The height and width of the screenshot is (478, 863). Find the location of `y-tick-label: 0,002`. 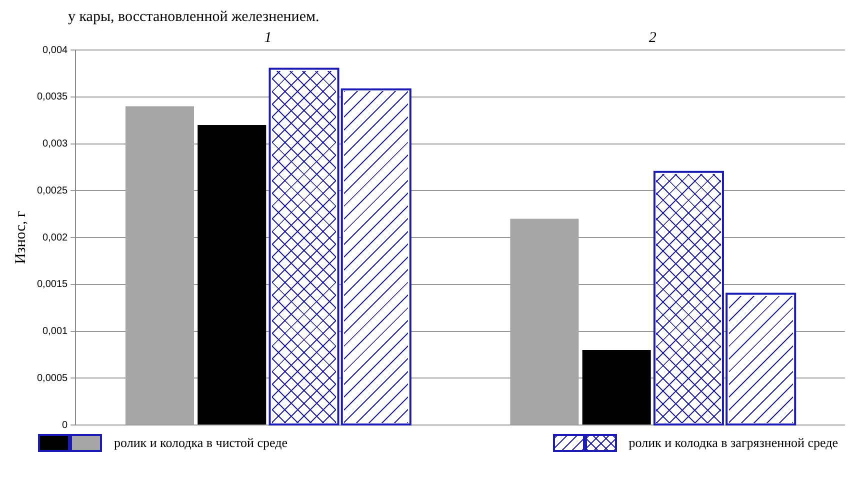

y-tick-label: 0,002 is located at coordinates (55, 238).